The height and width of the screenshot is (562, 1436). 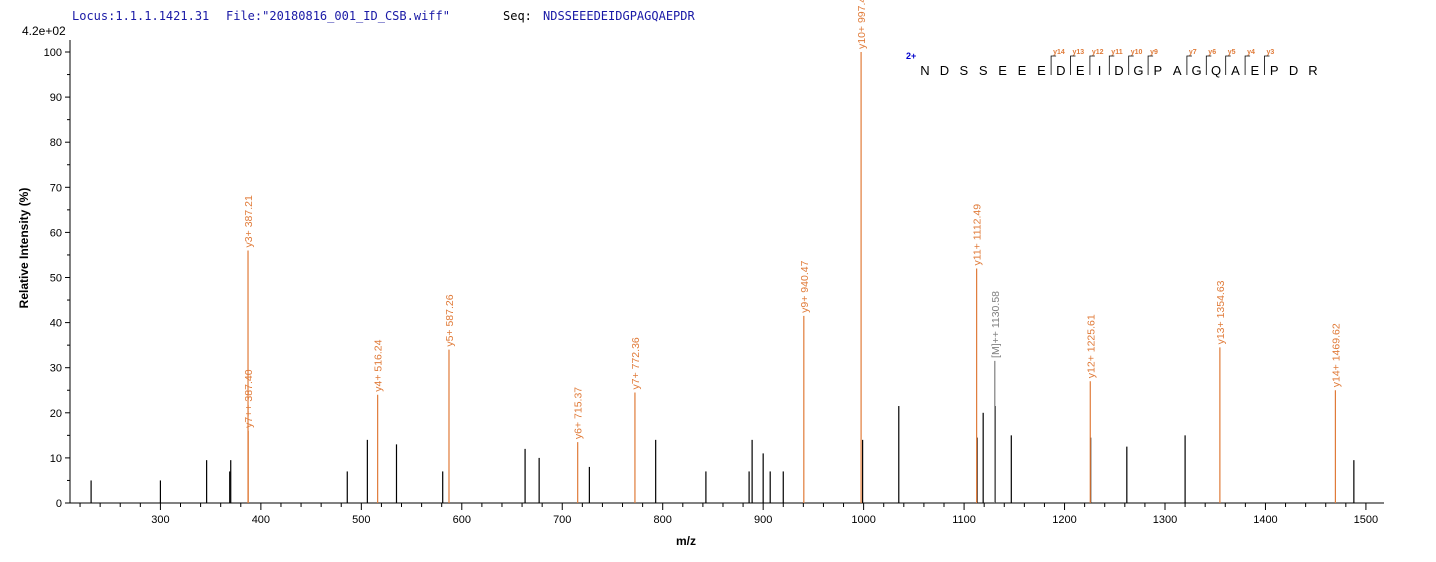 What do you see at coordinates (160, 520) in the screenshot?
I see `x-tick-label: 300` at bounding box center [160, 520].